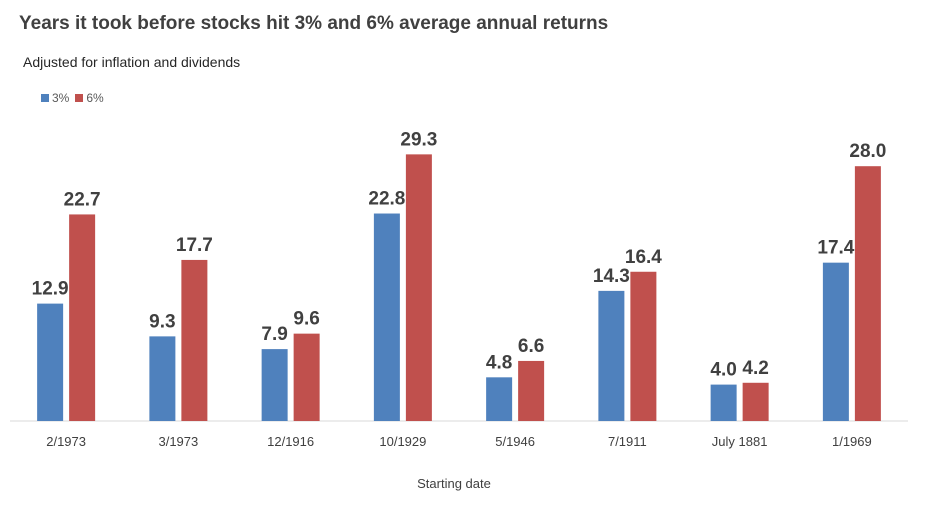  I want to click on legend-label-3pct: 3%, so click(61, 98).